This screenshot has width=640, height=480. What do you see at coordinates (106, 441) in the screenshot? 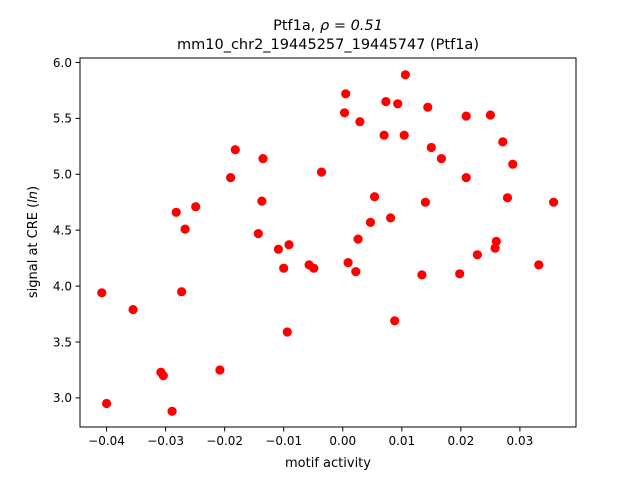
I see `x-tick-label: −0.04` at bounding box center [106, 441].